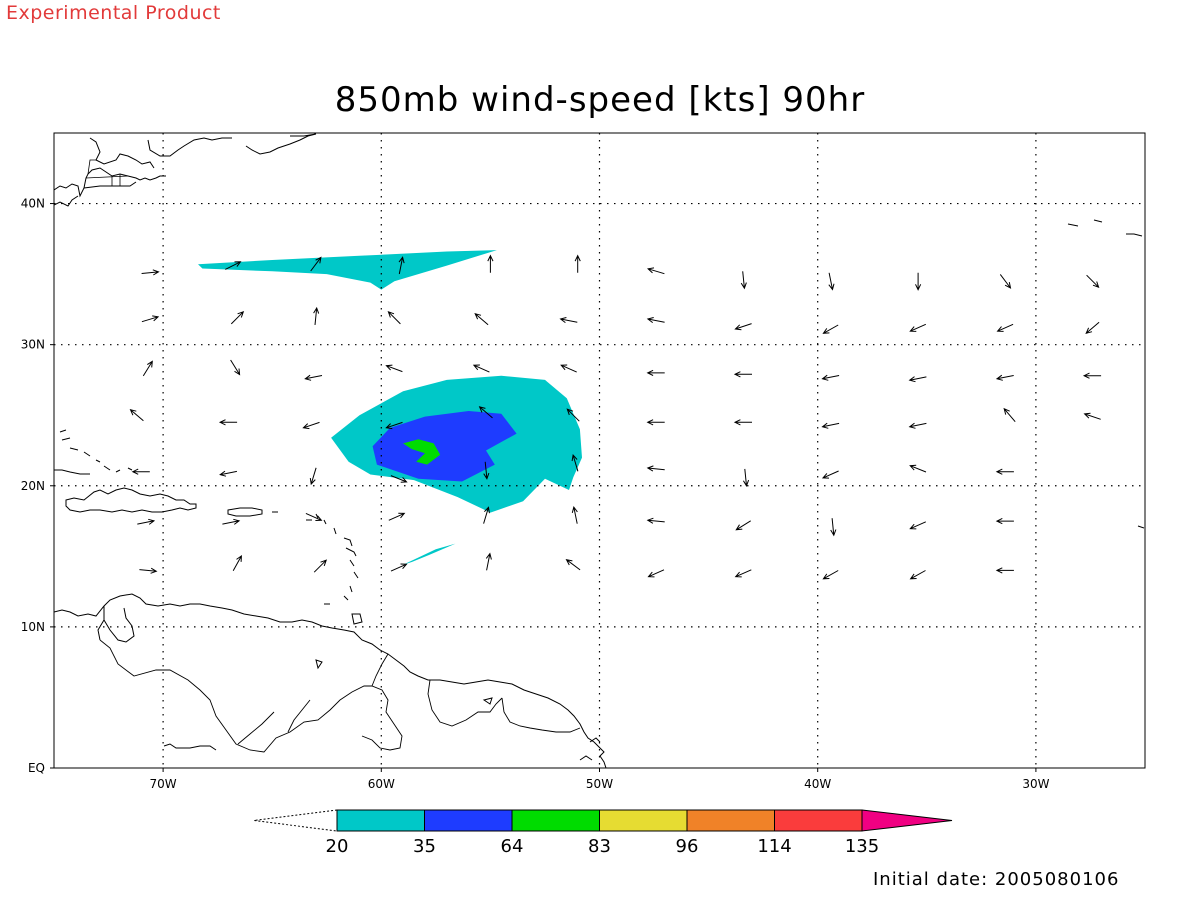 Image resolution: width=1200 pixels, height=900 pixels. I want to click on colorbar-high-triangle, so click(907, 820).